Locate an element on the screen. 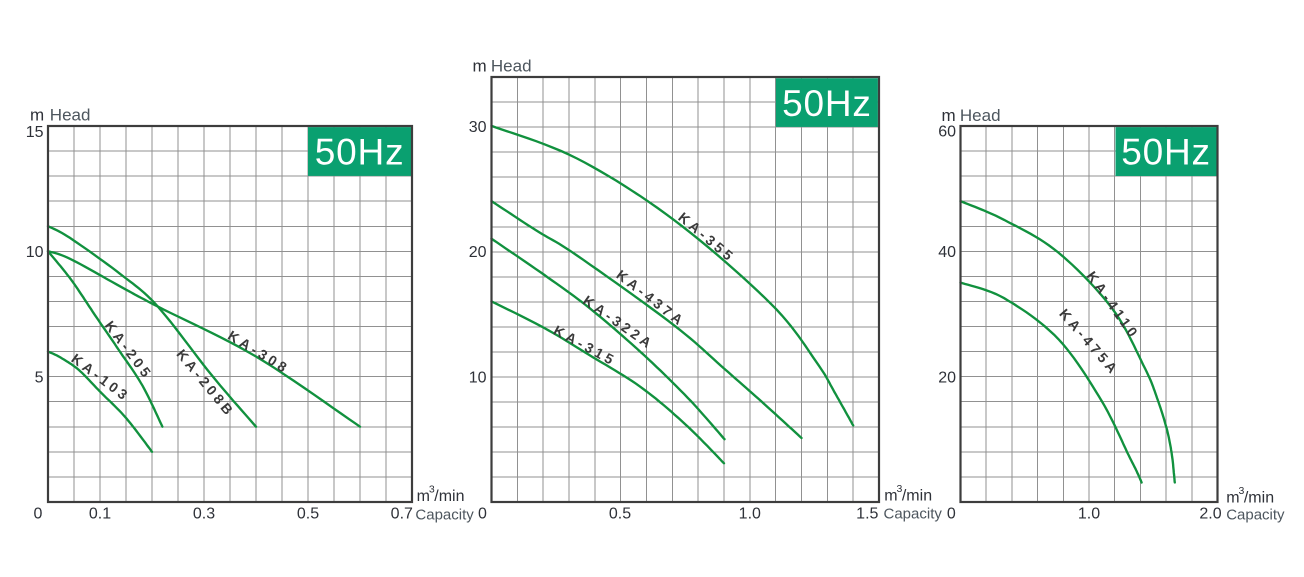 This screenshot has width=1304, height=577. svg-text: 0.3 is located at coordinates (204, 514).